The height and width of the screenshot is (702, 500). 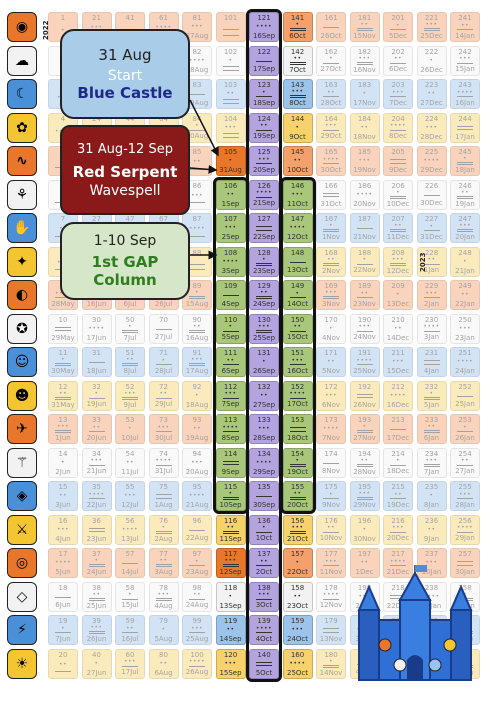 What do you see at coordinates (163, 370) in the screenshot?
I see `gregorian-date: 28Jul` at bounding box center [163, 370].